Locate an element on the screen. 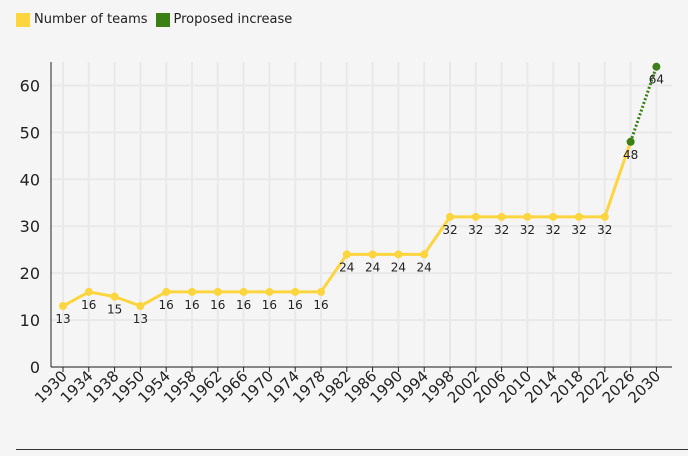 This screenshot has height=456, width=688. legend: Number of teams Proposed increase is located at coordinates (158, 19).